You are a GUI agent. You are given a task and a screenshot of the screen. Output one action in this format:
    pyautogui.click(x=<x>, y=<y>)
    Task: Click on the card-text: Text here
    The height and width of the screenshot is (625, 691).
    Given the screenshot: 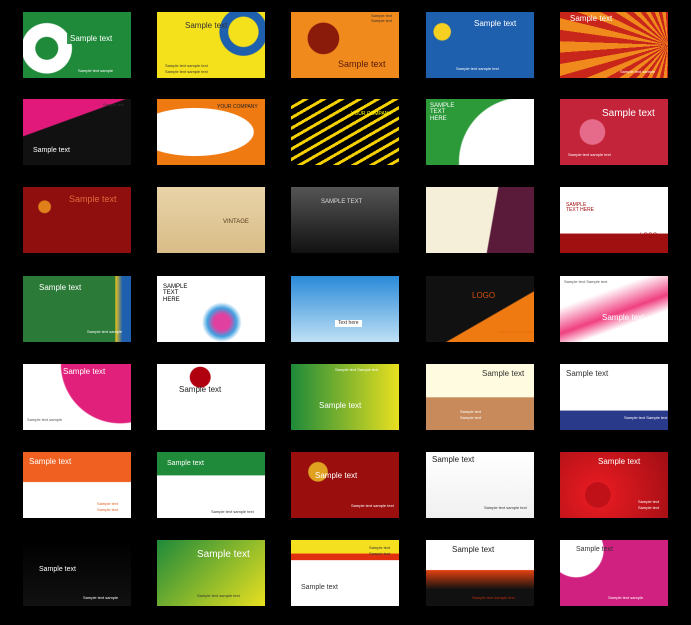 What is the action you would take?
    pyautogui.click(x=348, y=324)
    